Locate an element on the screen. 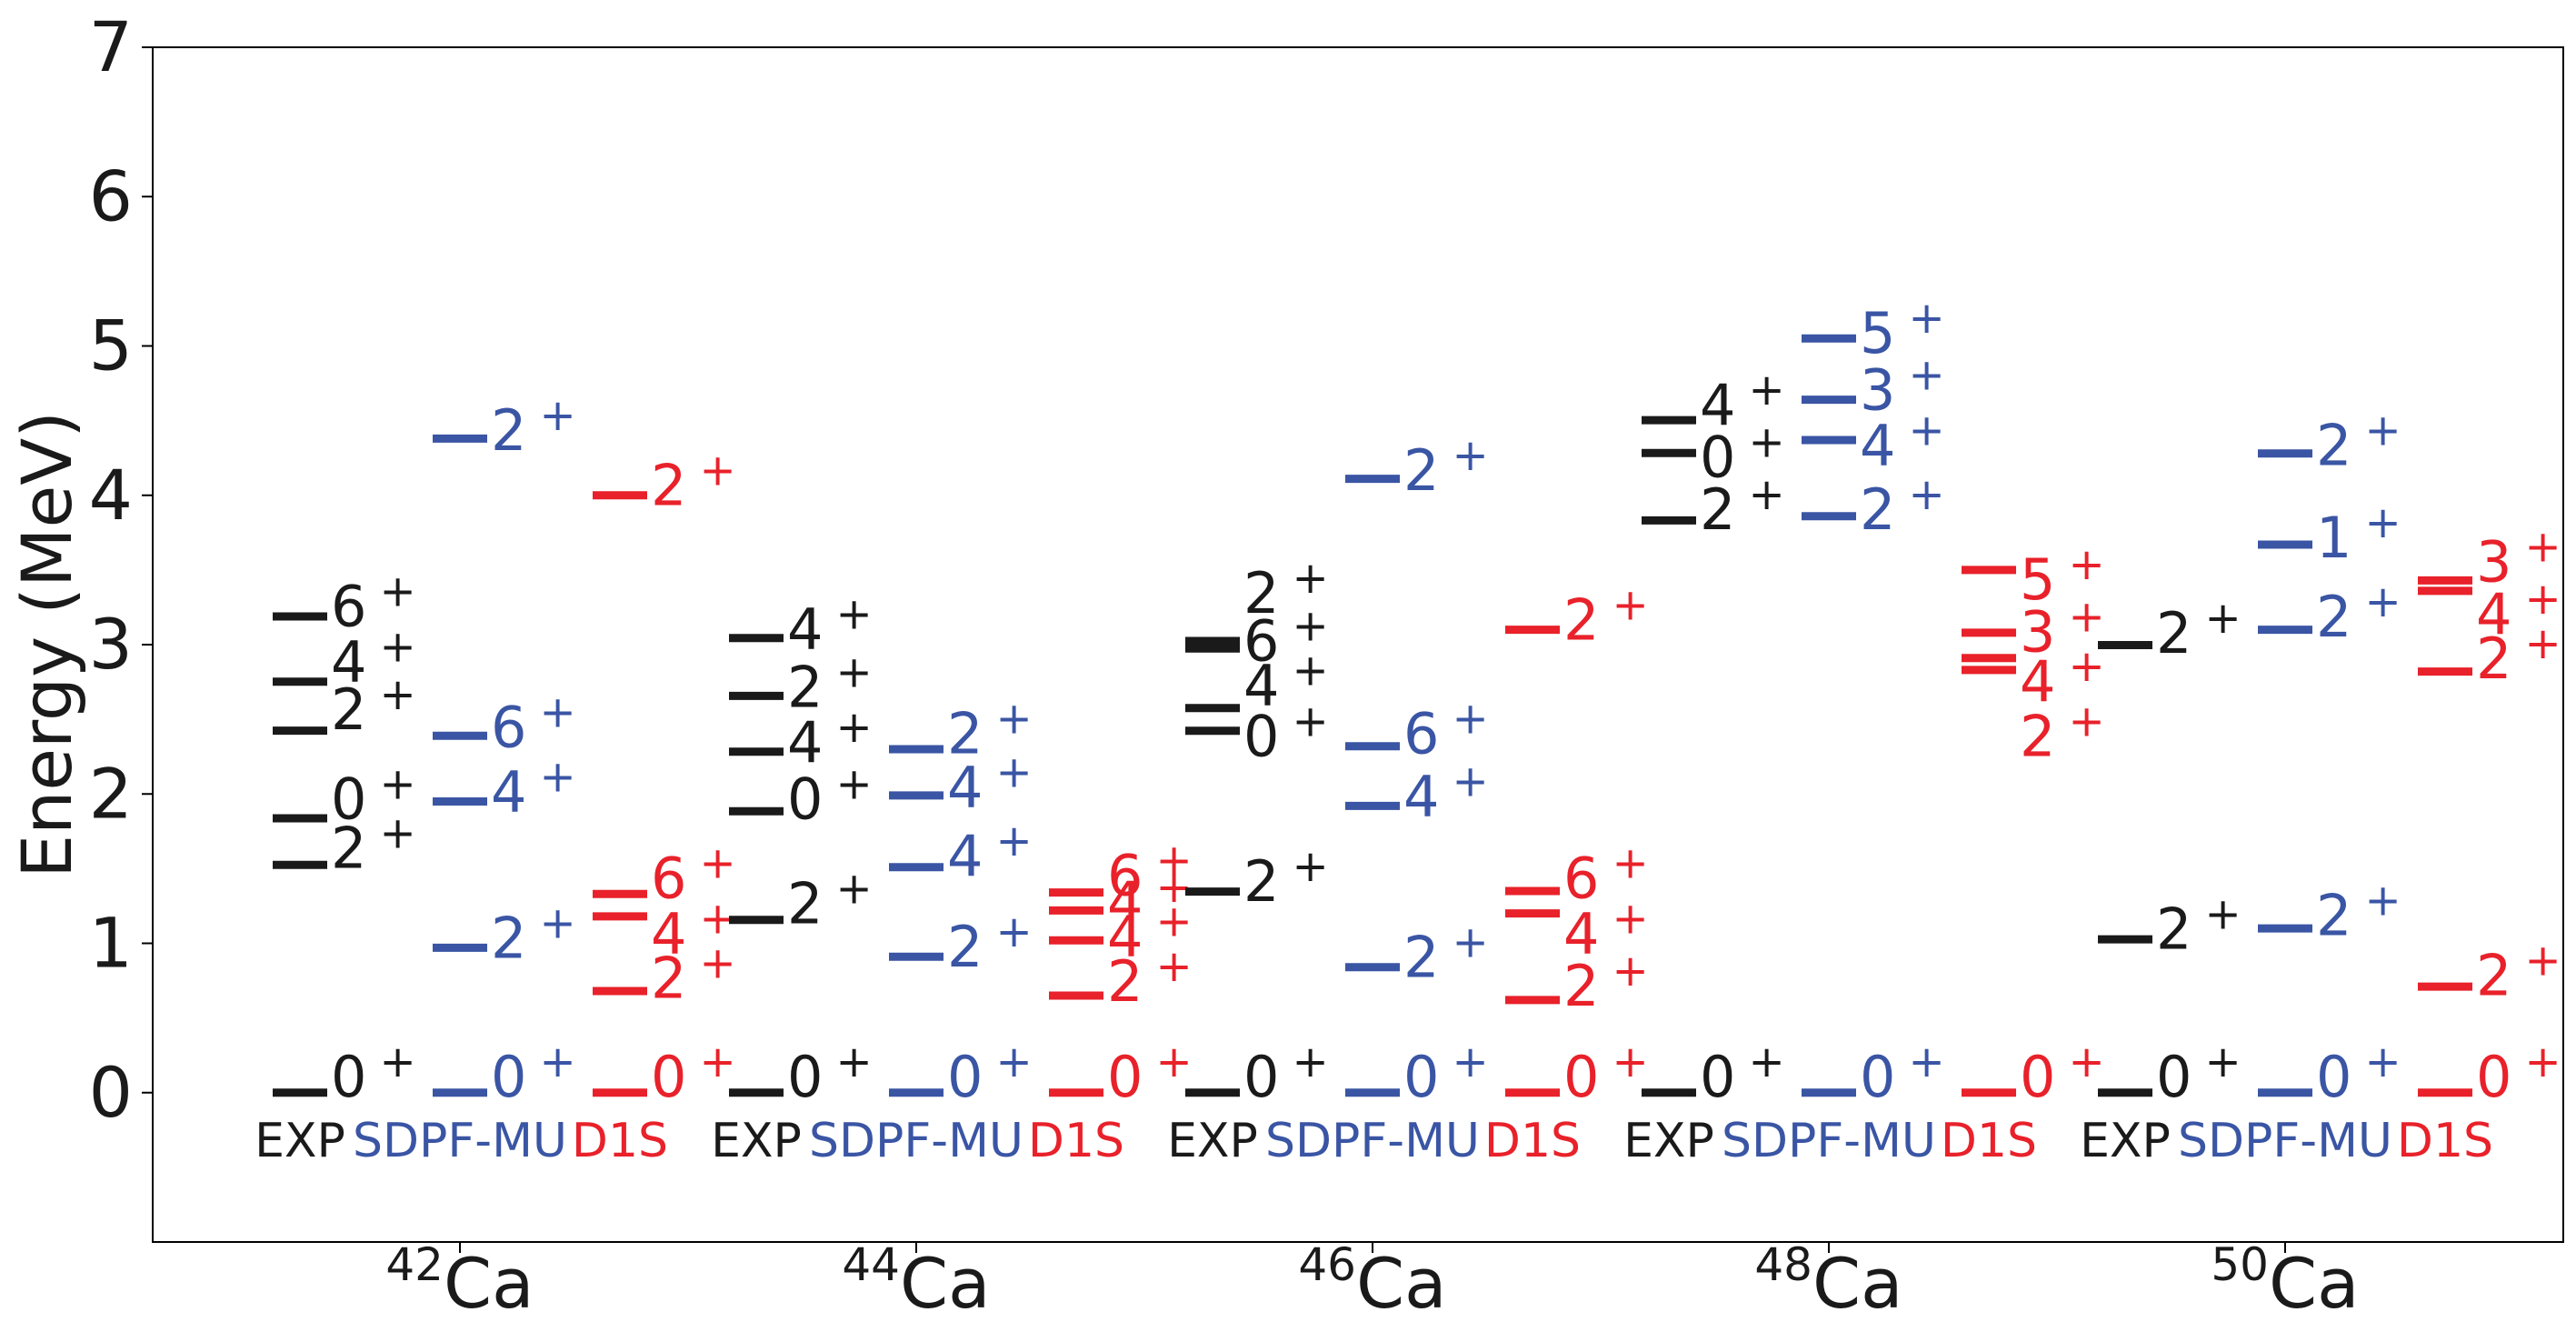 The width and height of the screenshot is (2576, 1332). level-spin: 3 is located at coordinates (2493, 562).